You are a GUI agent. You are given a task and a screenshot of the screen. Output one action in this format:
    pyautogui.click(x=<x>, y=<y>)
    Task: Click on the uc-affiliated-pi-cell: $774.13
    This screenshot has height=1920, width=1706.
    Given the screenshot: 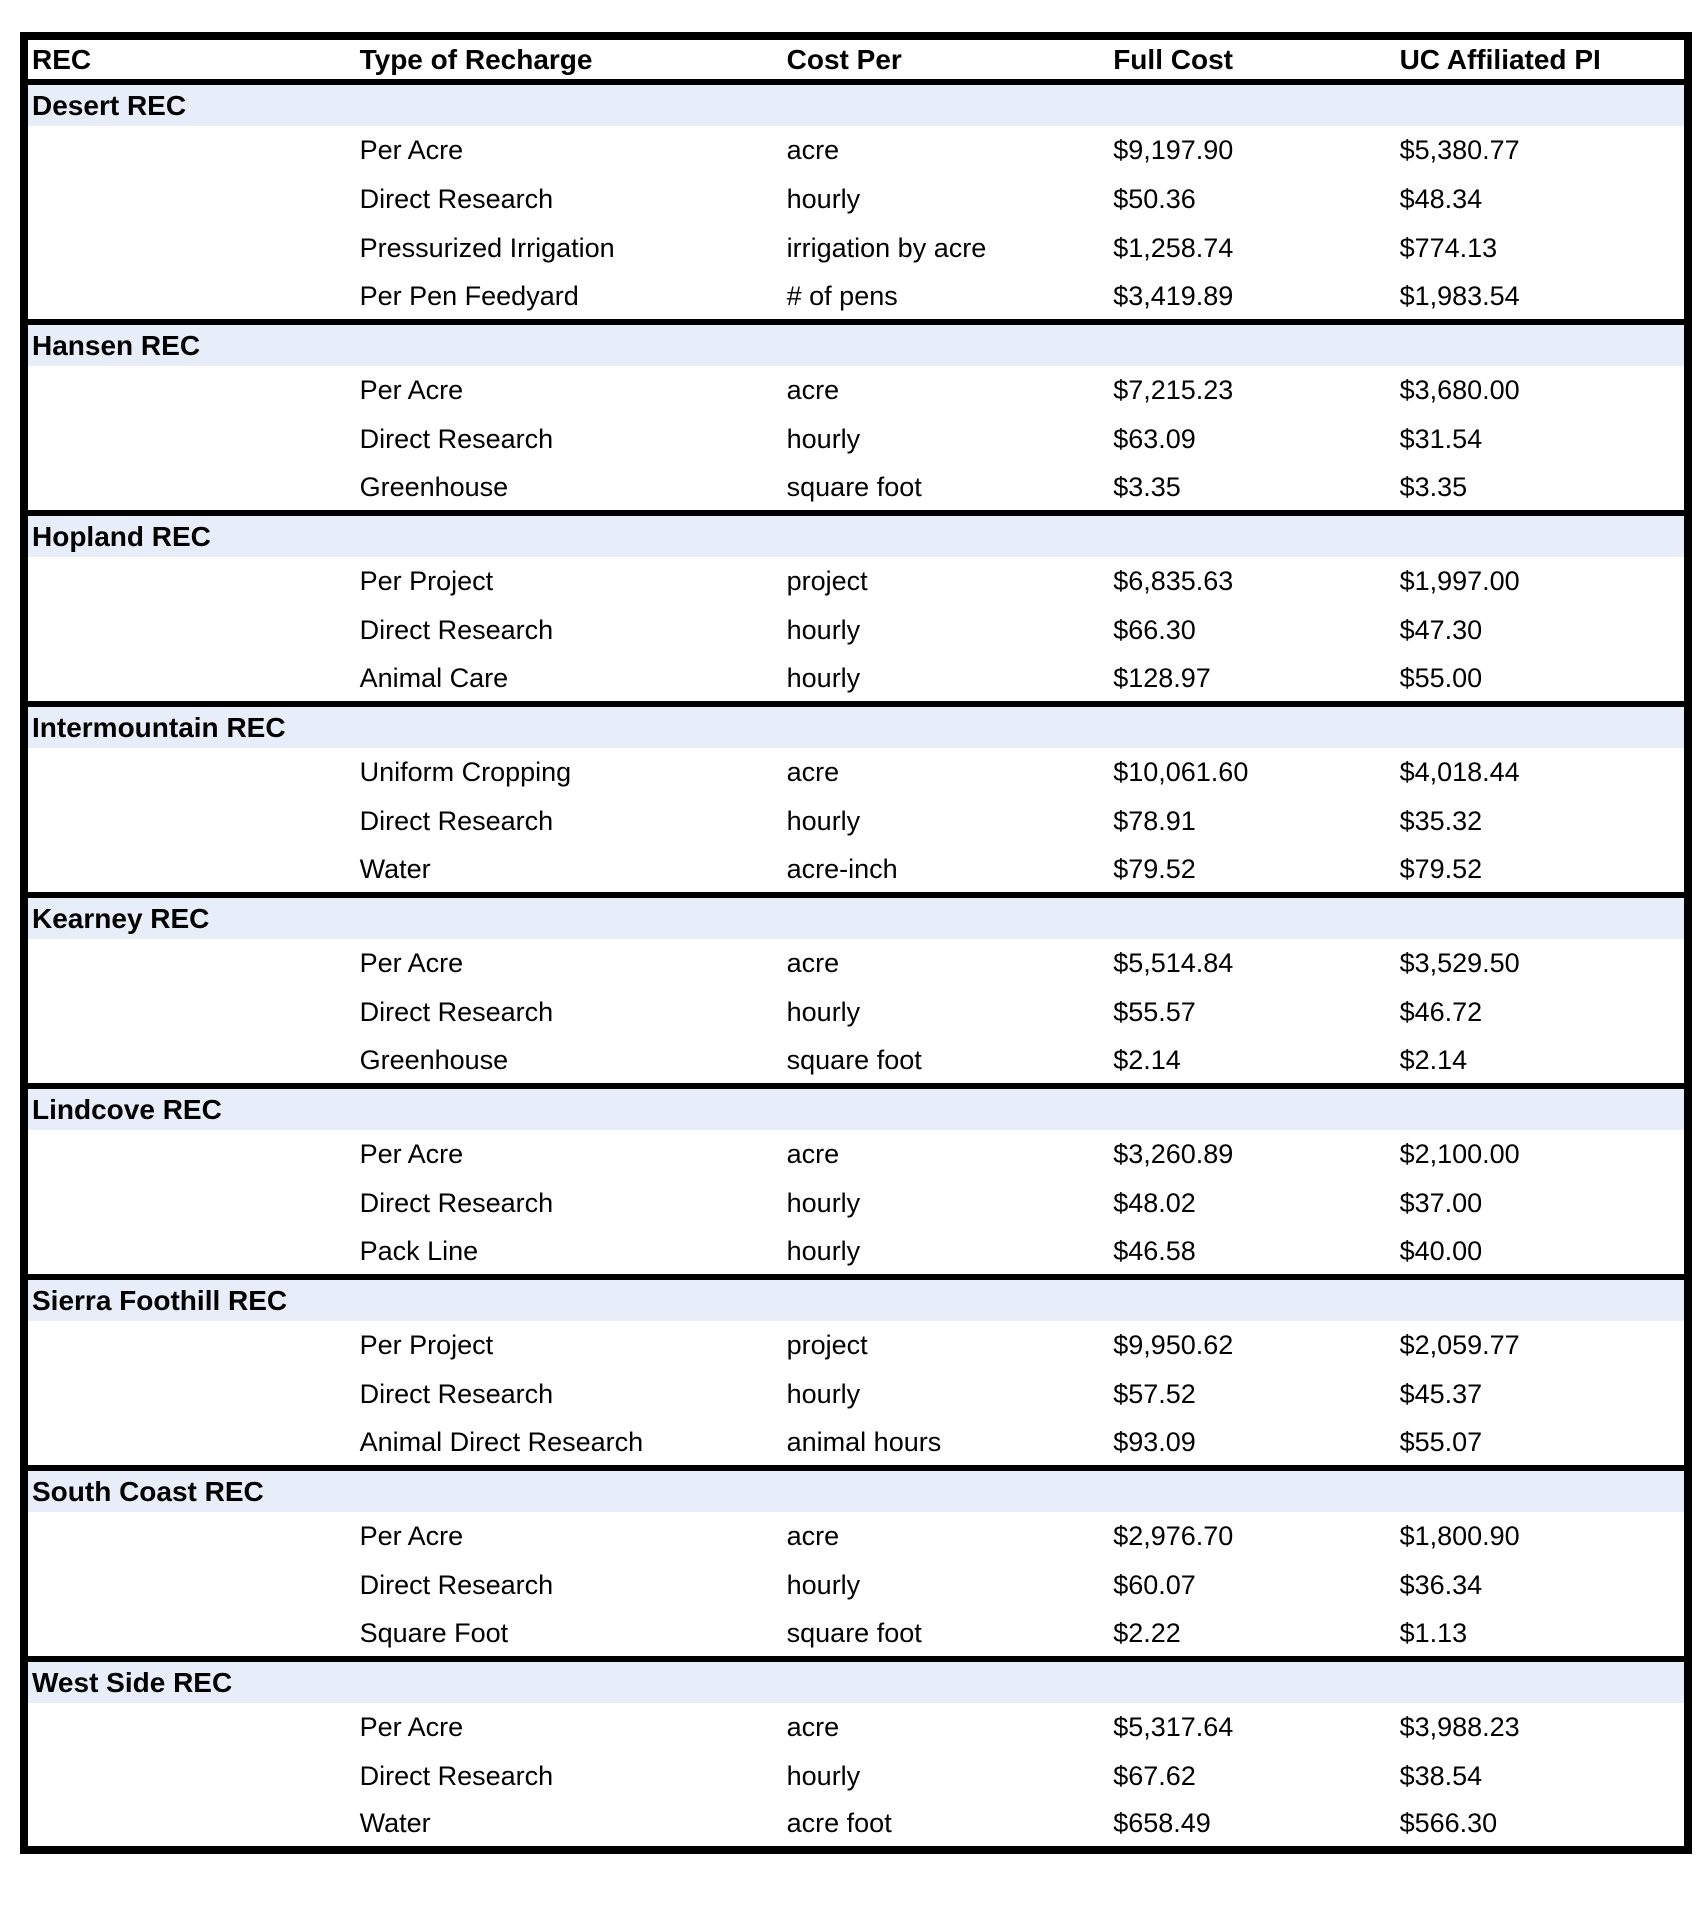 What is the action you would take?
    pyautogui.click(x=1448, y=248)
    